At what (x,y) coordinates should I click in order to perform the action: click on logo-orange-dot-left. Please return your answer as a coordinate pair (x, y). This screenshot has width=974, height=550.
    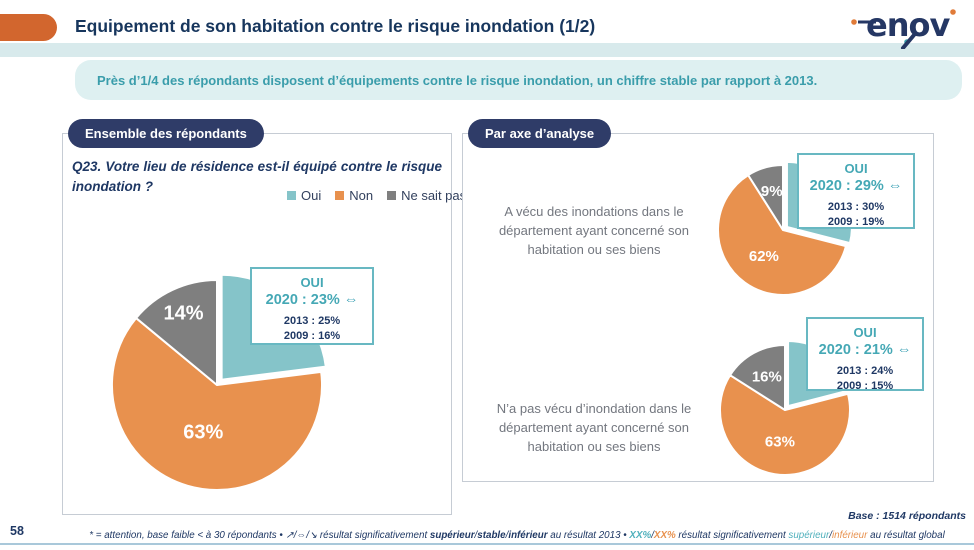
    Looking at the image, I should click on (854, 22).